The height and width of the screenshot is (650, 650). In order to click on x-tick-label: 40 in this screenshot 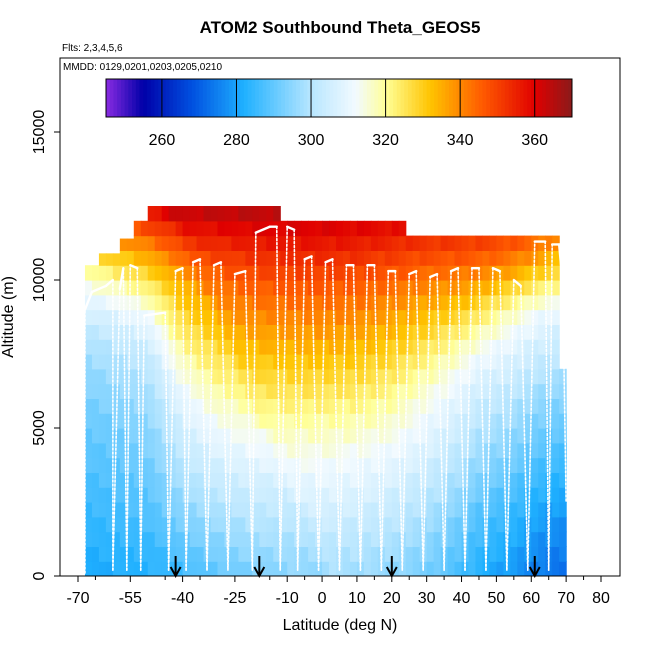, I will do `click(462, 598)`.